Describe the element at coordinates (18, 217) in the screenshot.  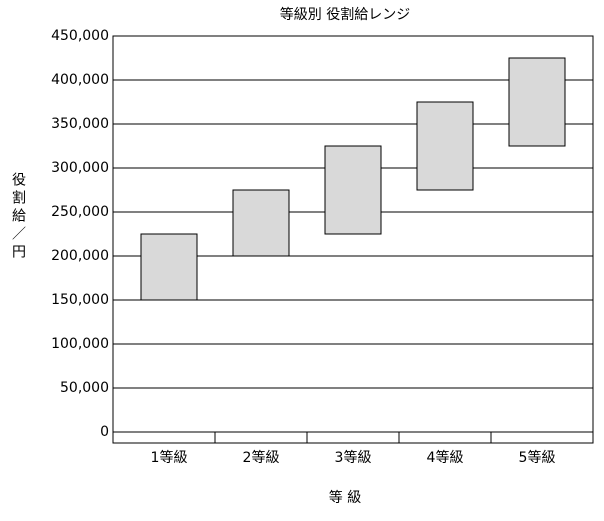
I see `y-axis-label: 役割給／円` at that location.